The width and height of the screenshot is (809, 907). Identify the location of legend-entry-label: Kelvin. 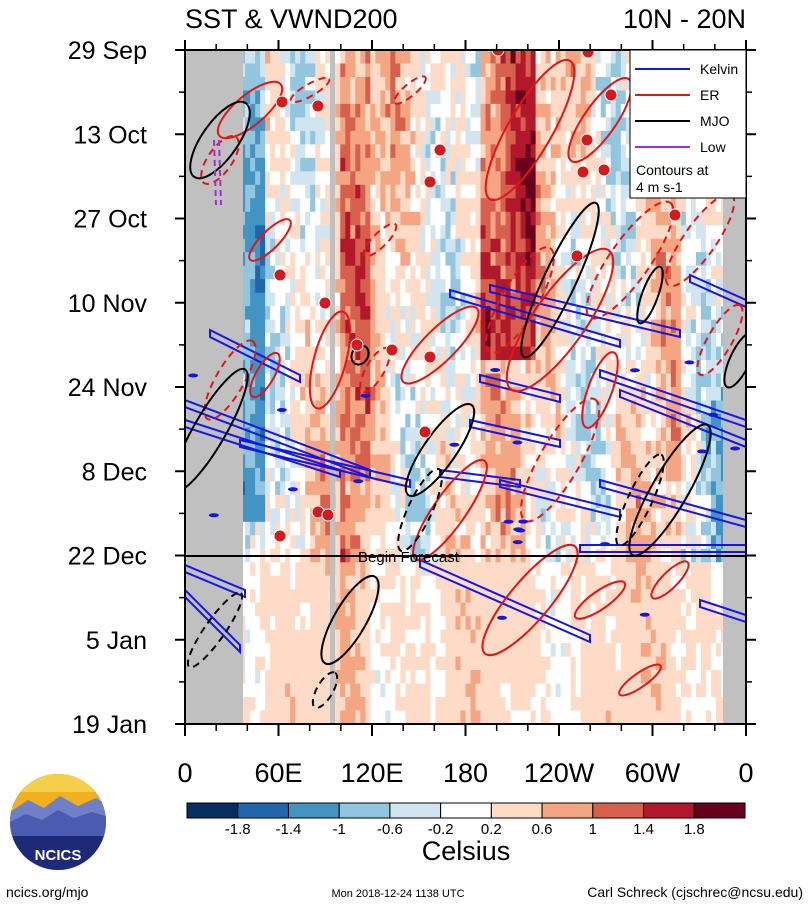
(719, 69).